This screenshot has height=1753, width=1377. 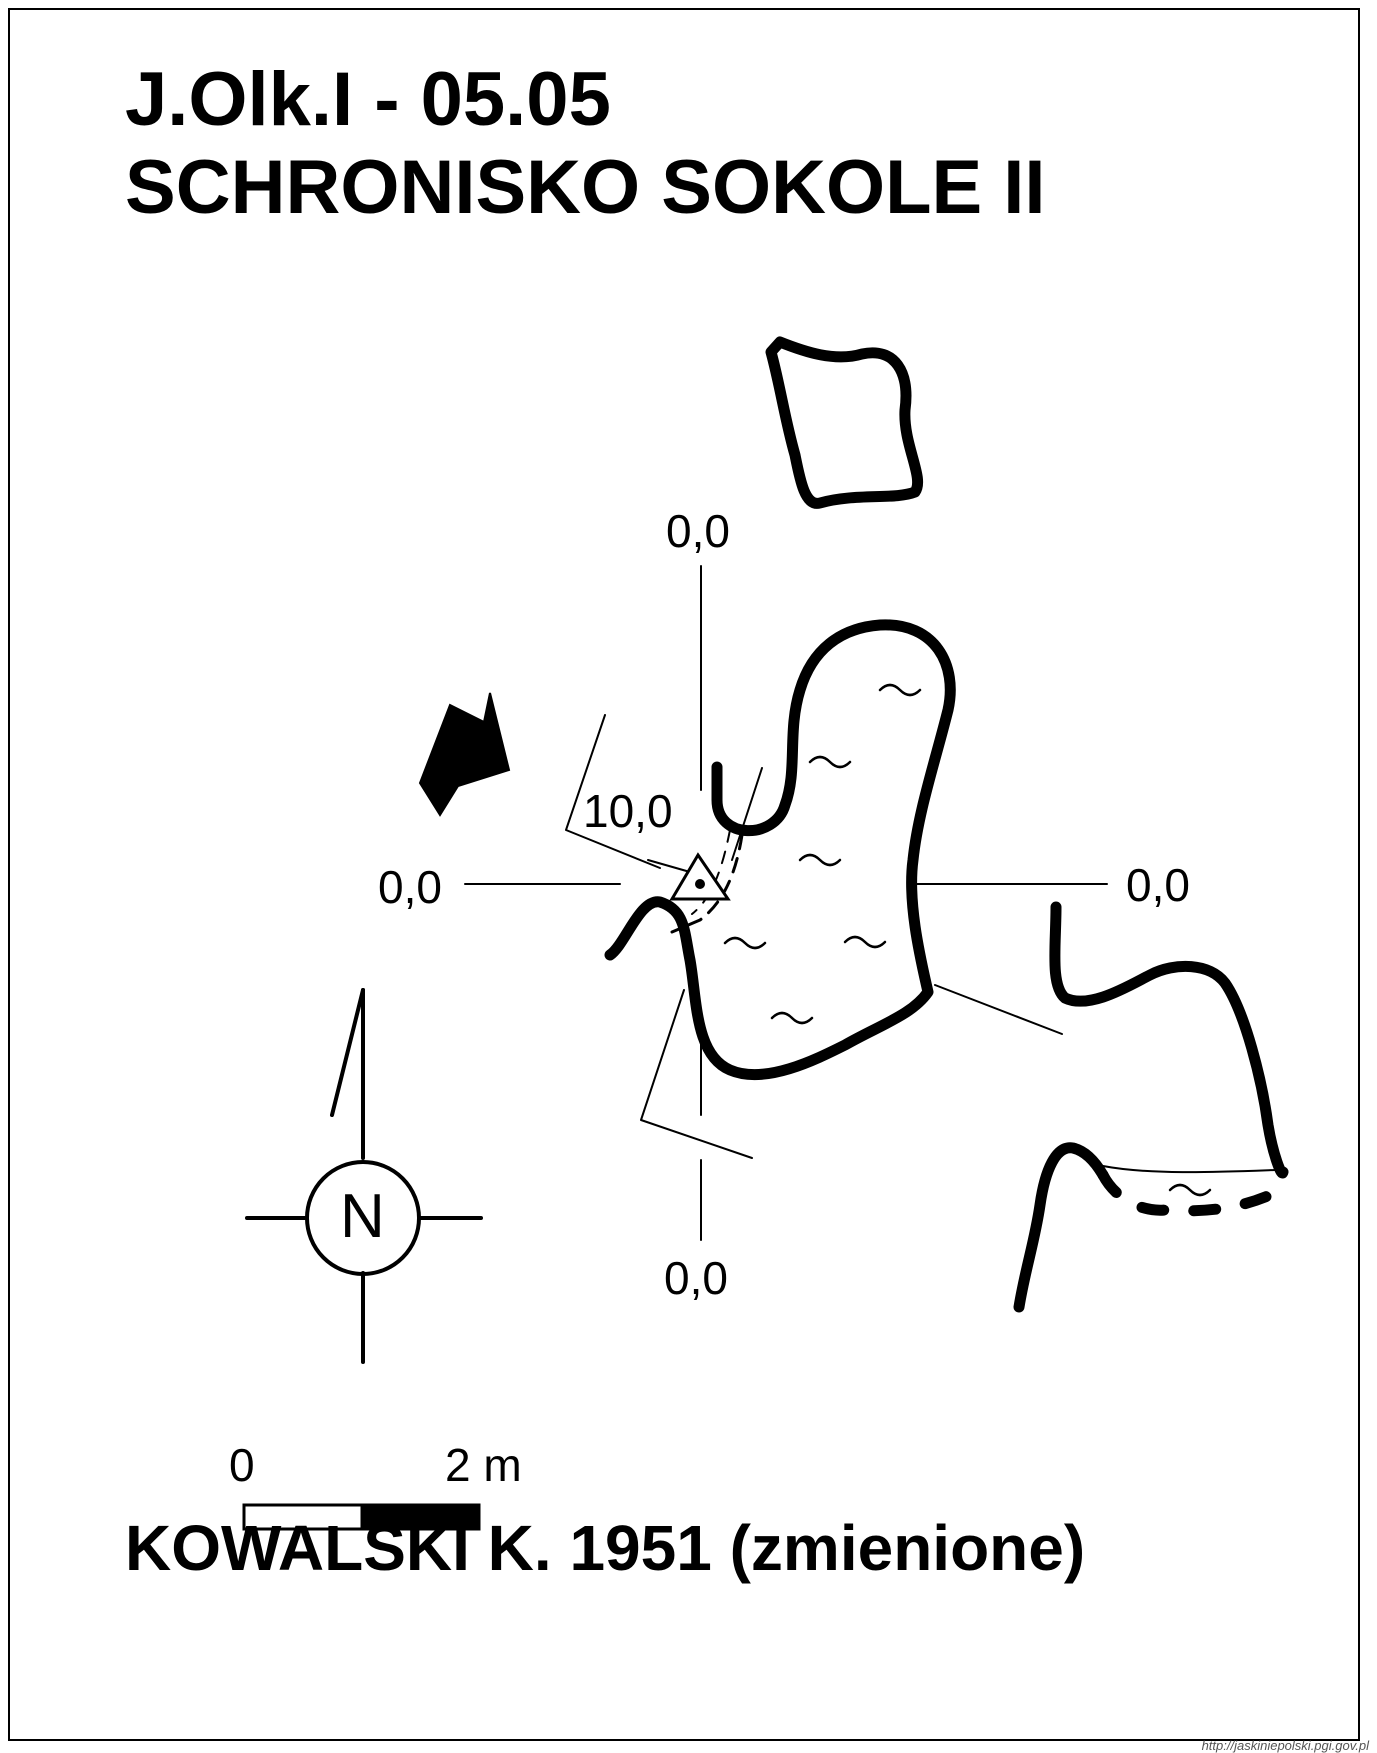 What do you see at coordinates (698, 531) in the screenshot?
I see `profile-label-top: 0,0` at bounding box center [698, 531].